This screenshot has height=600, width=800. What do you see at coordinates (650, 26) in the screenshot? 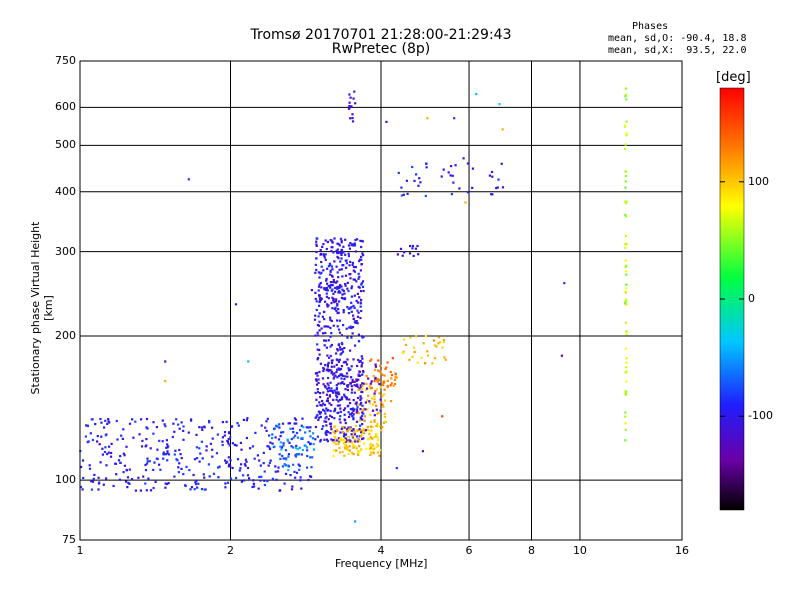
I see `stats-heading: Phases` at bounding box center [650, 26].